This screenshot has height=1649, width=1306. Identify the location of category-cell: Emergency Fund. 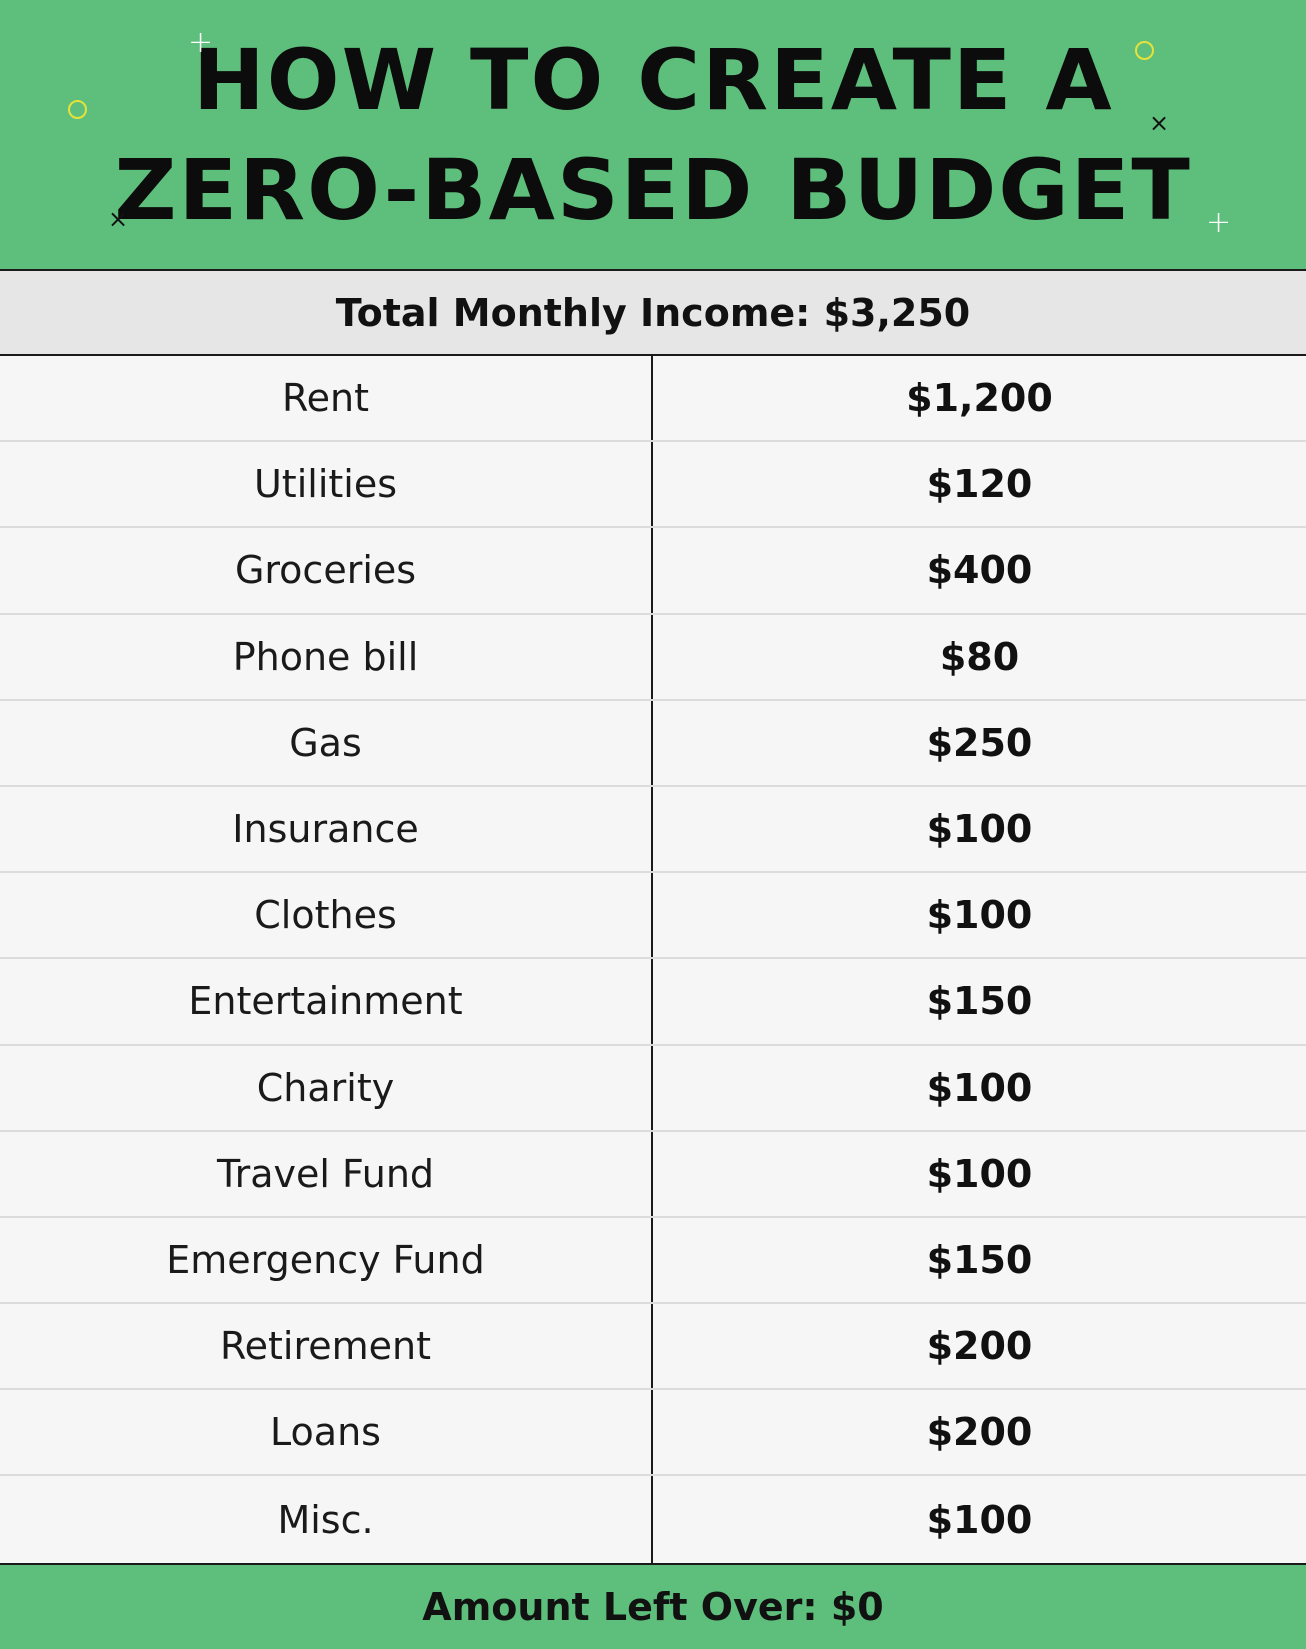
(326, 1260).